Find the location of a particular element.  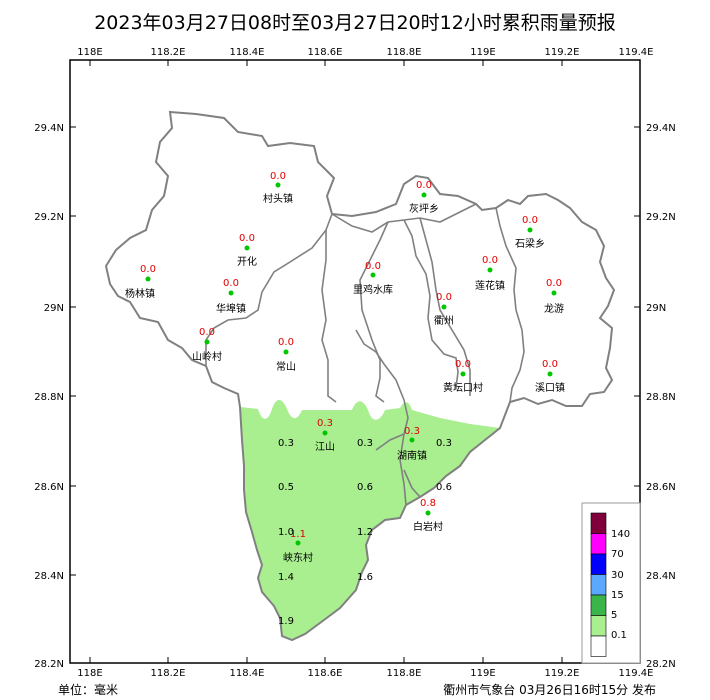

station-value: 0.3 is located at coordinates (325, 423).